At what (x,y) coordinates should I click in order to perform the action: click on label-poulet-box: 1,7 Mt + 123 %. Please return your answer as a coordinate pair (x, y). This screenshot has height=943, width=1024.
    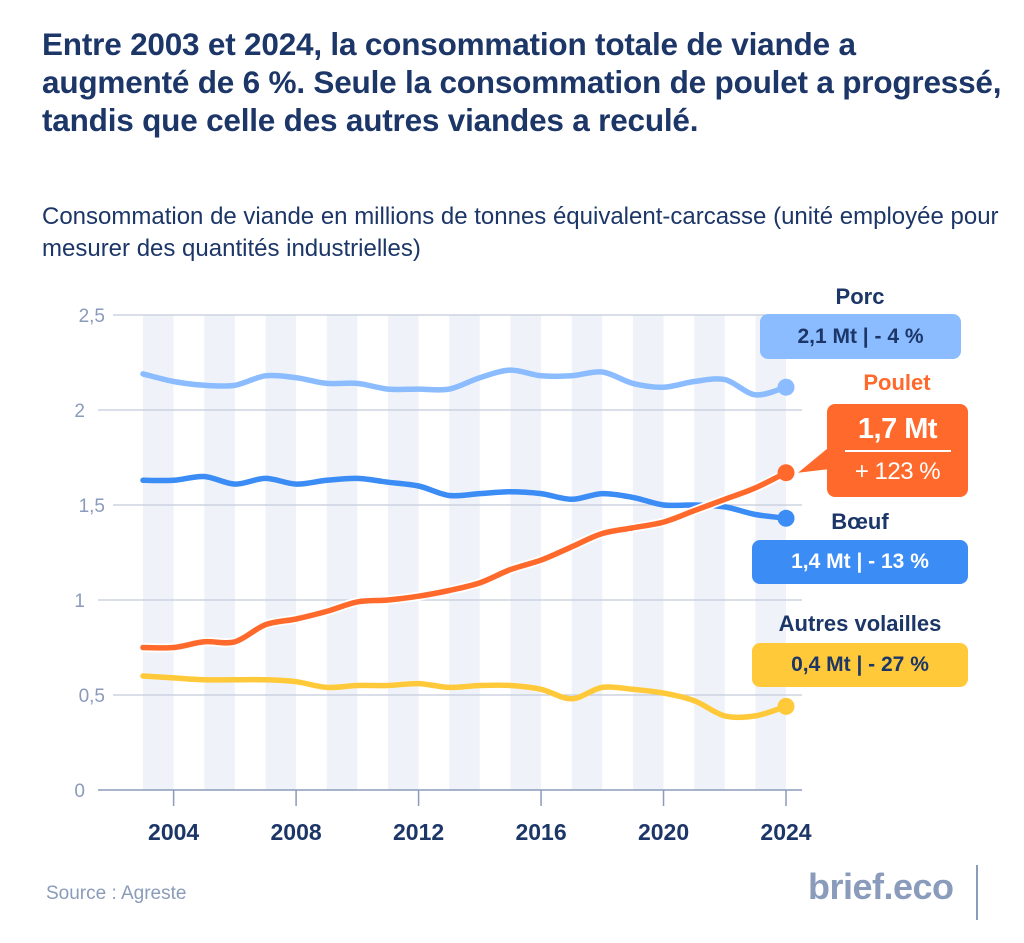
    Looking at the image, I should click on (897, 450).